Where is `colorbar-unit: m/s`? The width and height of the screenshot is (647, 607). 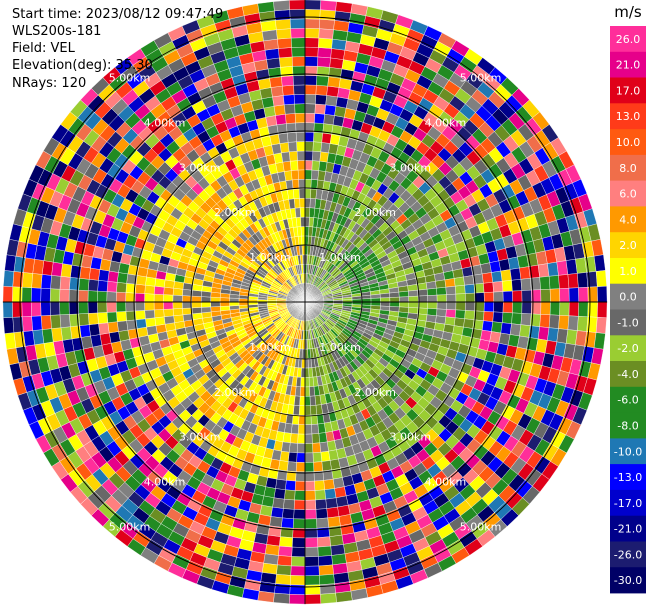
colorbar-unit: m/s is located at coordinates (628, 12).